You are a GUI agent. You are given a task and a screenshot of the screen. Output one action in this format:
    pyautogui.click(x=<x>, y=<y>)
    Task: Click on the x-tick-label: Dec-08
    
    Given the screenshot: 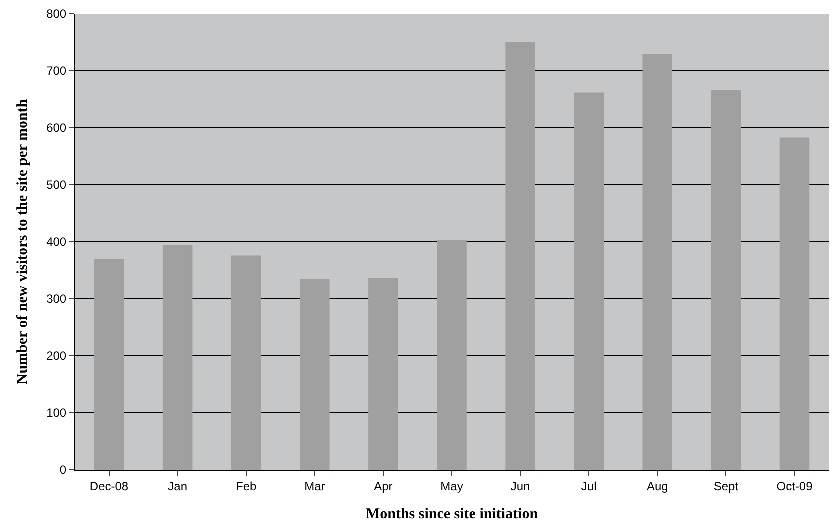 What is the action you would take?
    pyautogui.click(x=109, y=486)
    